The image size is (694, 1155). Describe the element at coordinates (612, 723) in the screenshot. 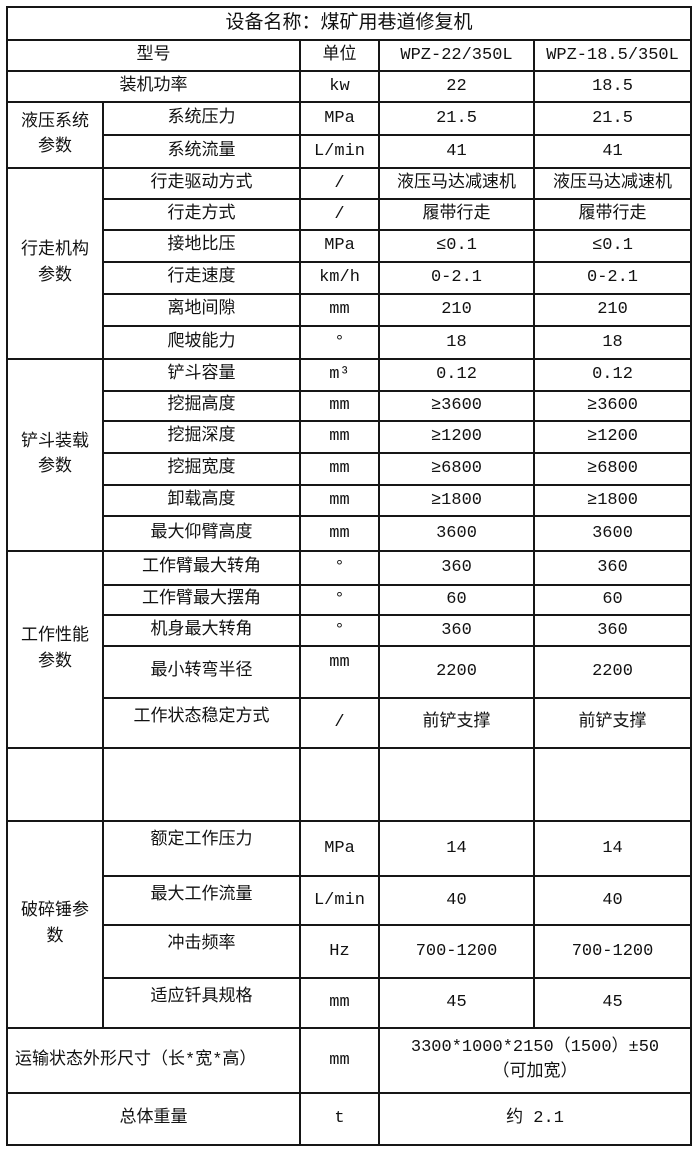

I see `row-work-stability-v2: 前铲支撑` at that location.